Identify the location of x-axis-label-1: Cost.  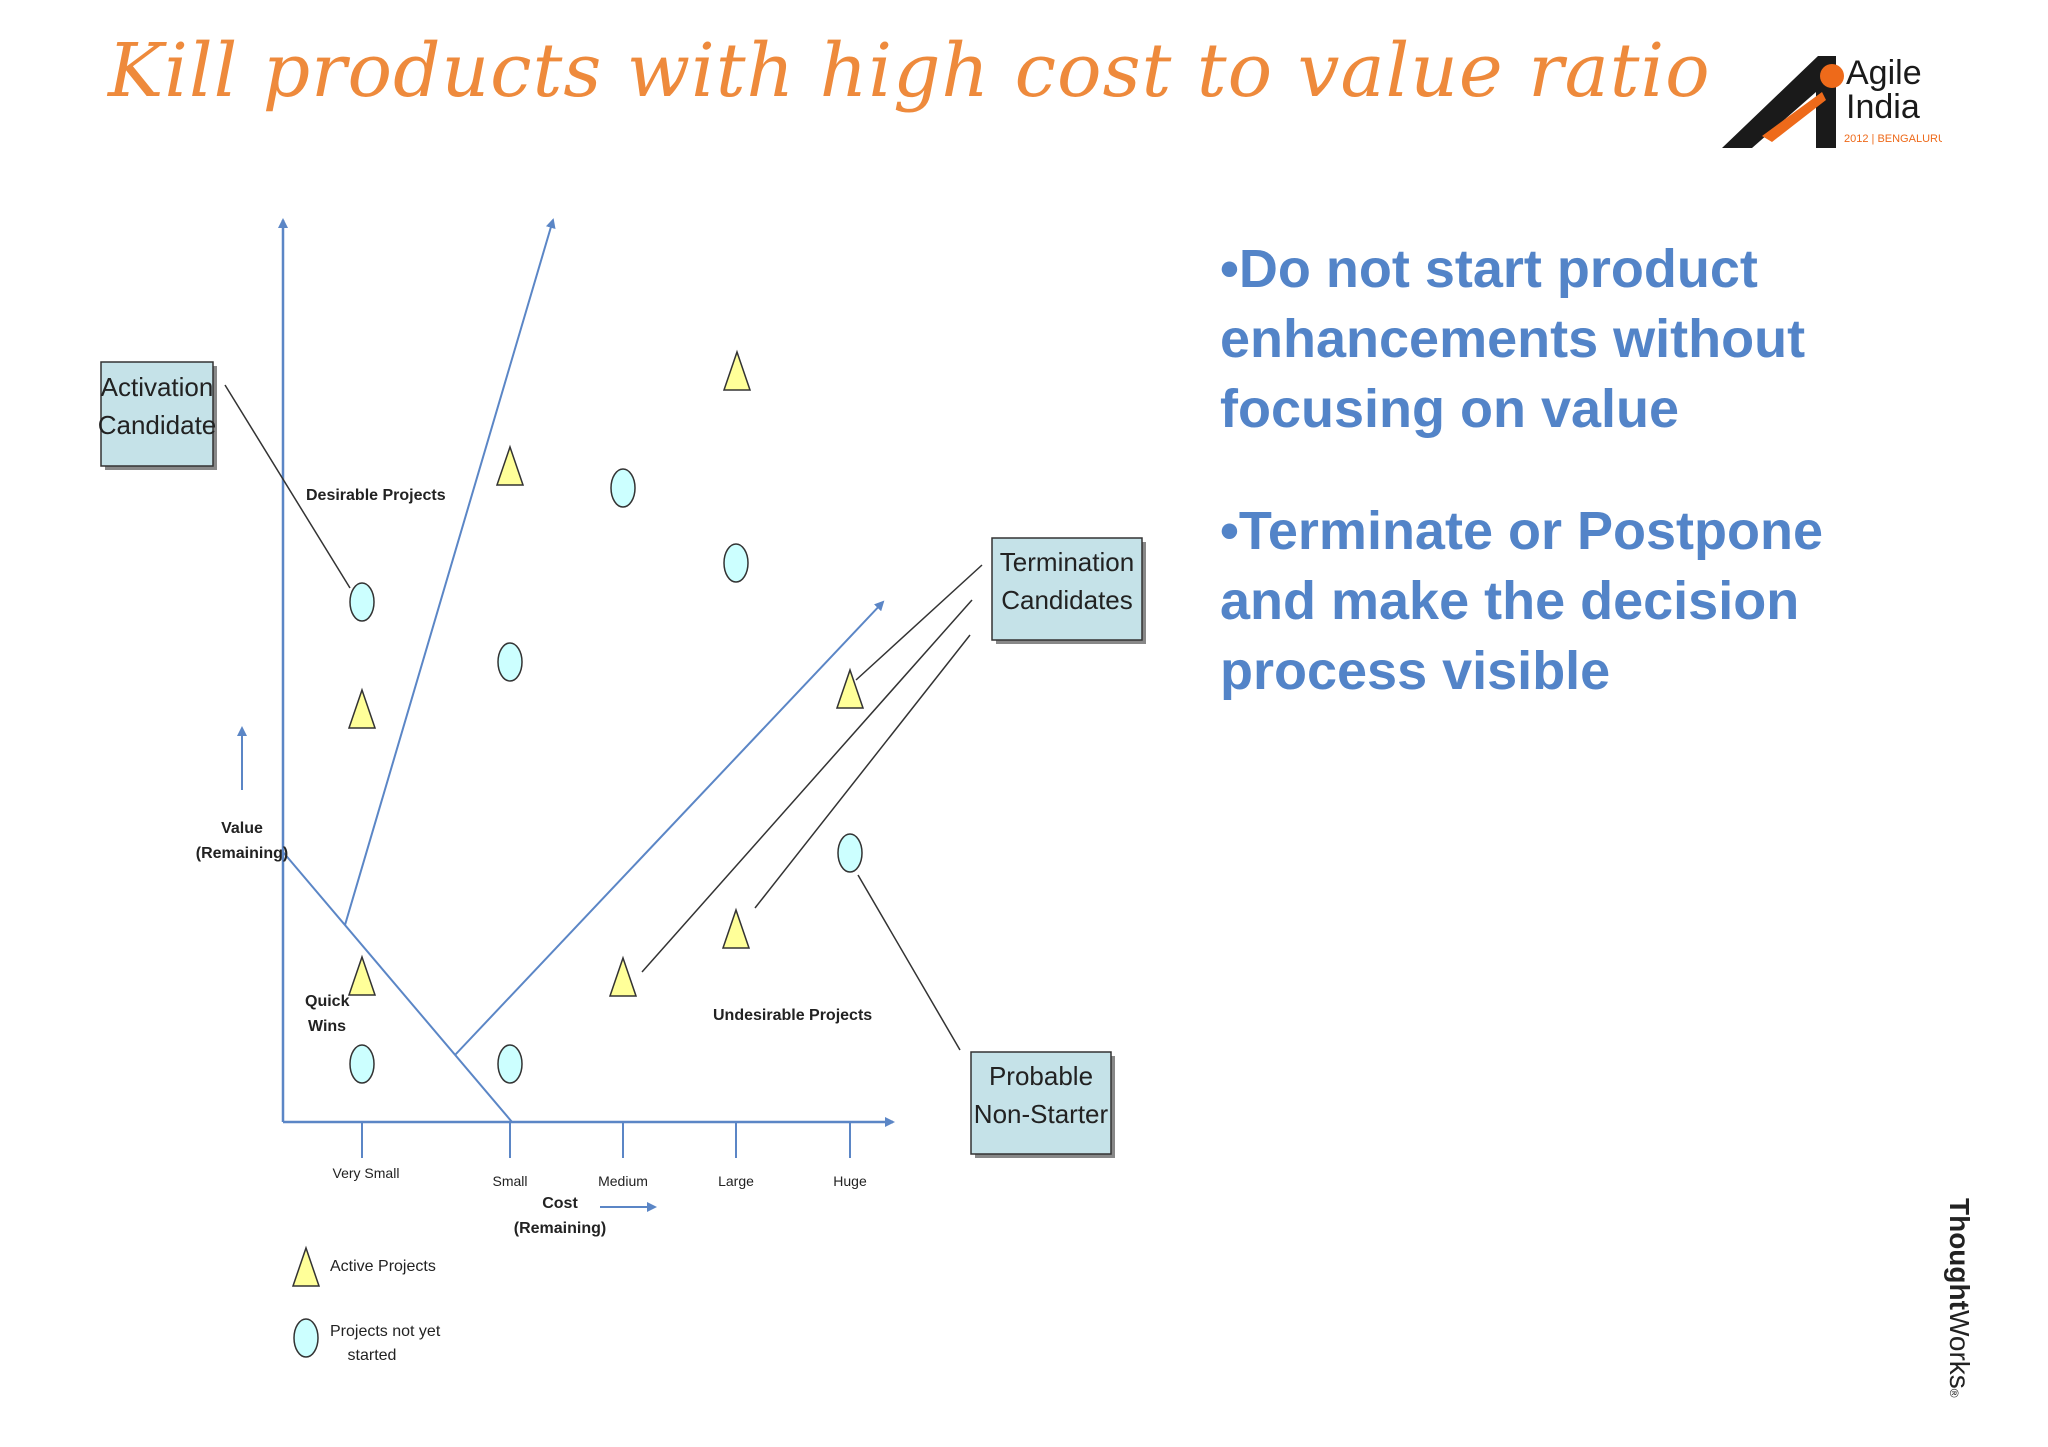
(560, 1203).